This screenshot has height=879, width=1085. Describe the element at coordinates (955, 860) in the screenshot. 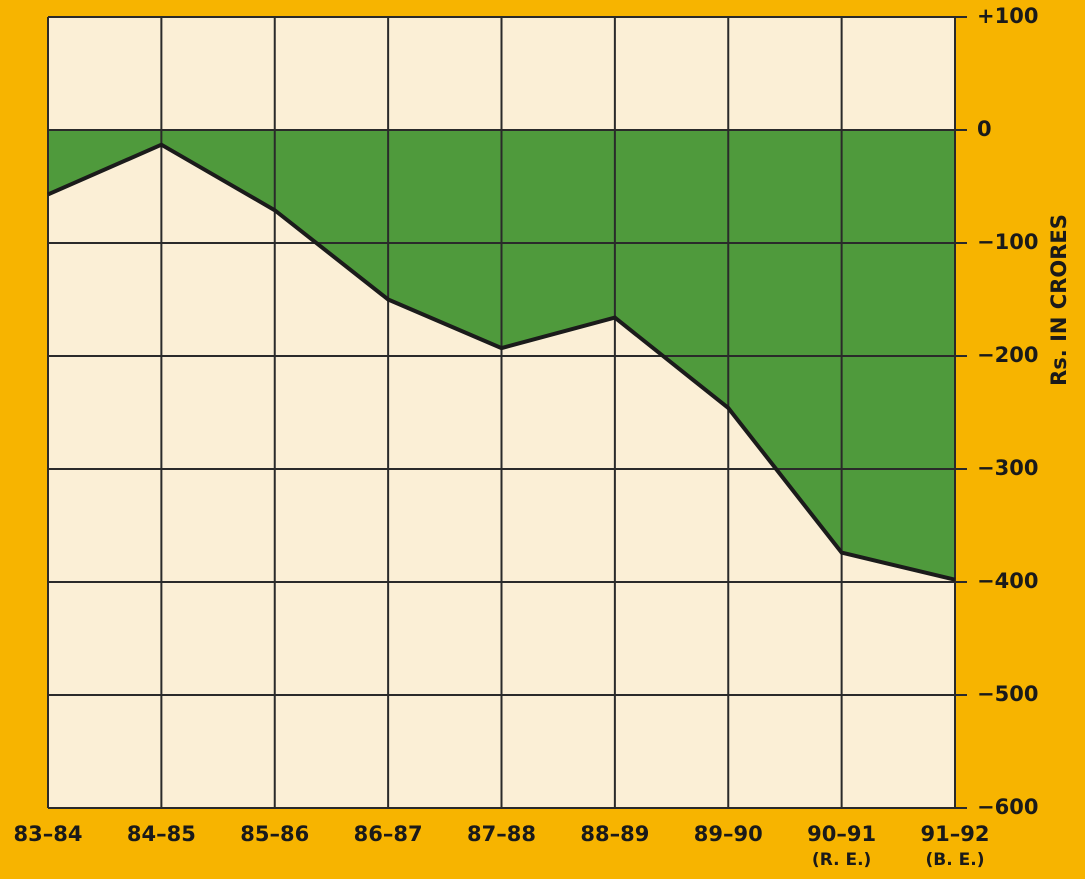

I see `x-tick-note: (B. E.)` at that location.